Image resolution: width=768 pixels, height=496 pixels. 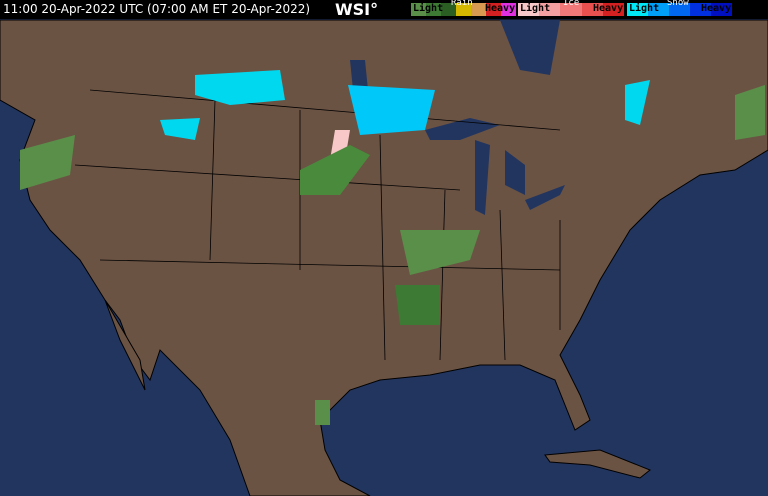 What do you see at coordinates (545, 197) in the screenshot?
I see `lake-erie` at bounding box center [545, 197].